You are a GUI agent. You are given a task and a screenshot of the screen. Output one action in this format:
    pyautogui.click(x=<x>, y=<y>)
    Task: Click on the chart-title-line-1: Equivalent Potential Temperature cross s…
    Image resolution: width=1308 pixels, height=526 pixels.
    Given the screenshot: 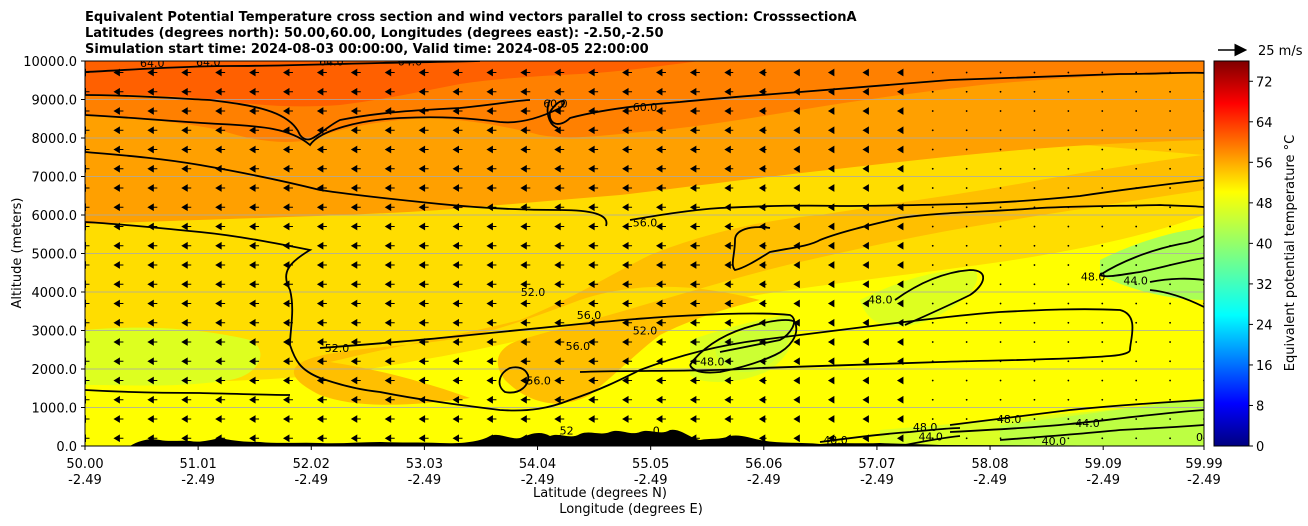 What is the action you would take?
    pyautogui.click(x=471, y=17)
    